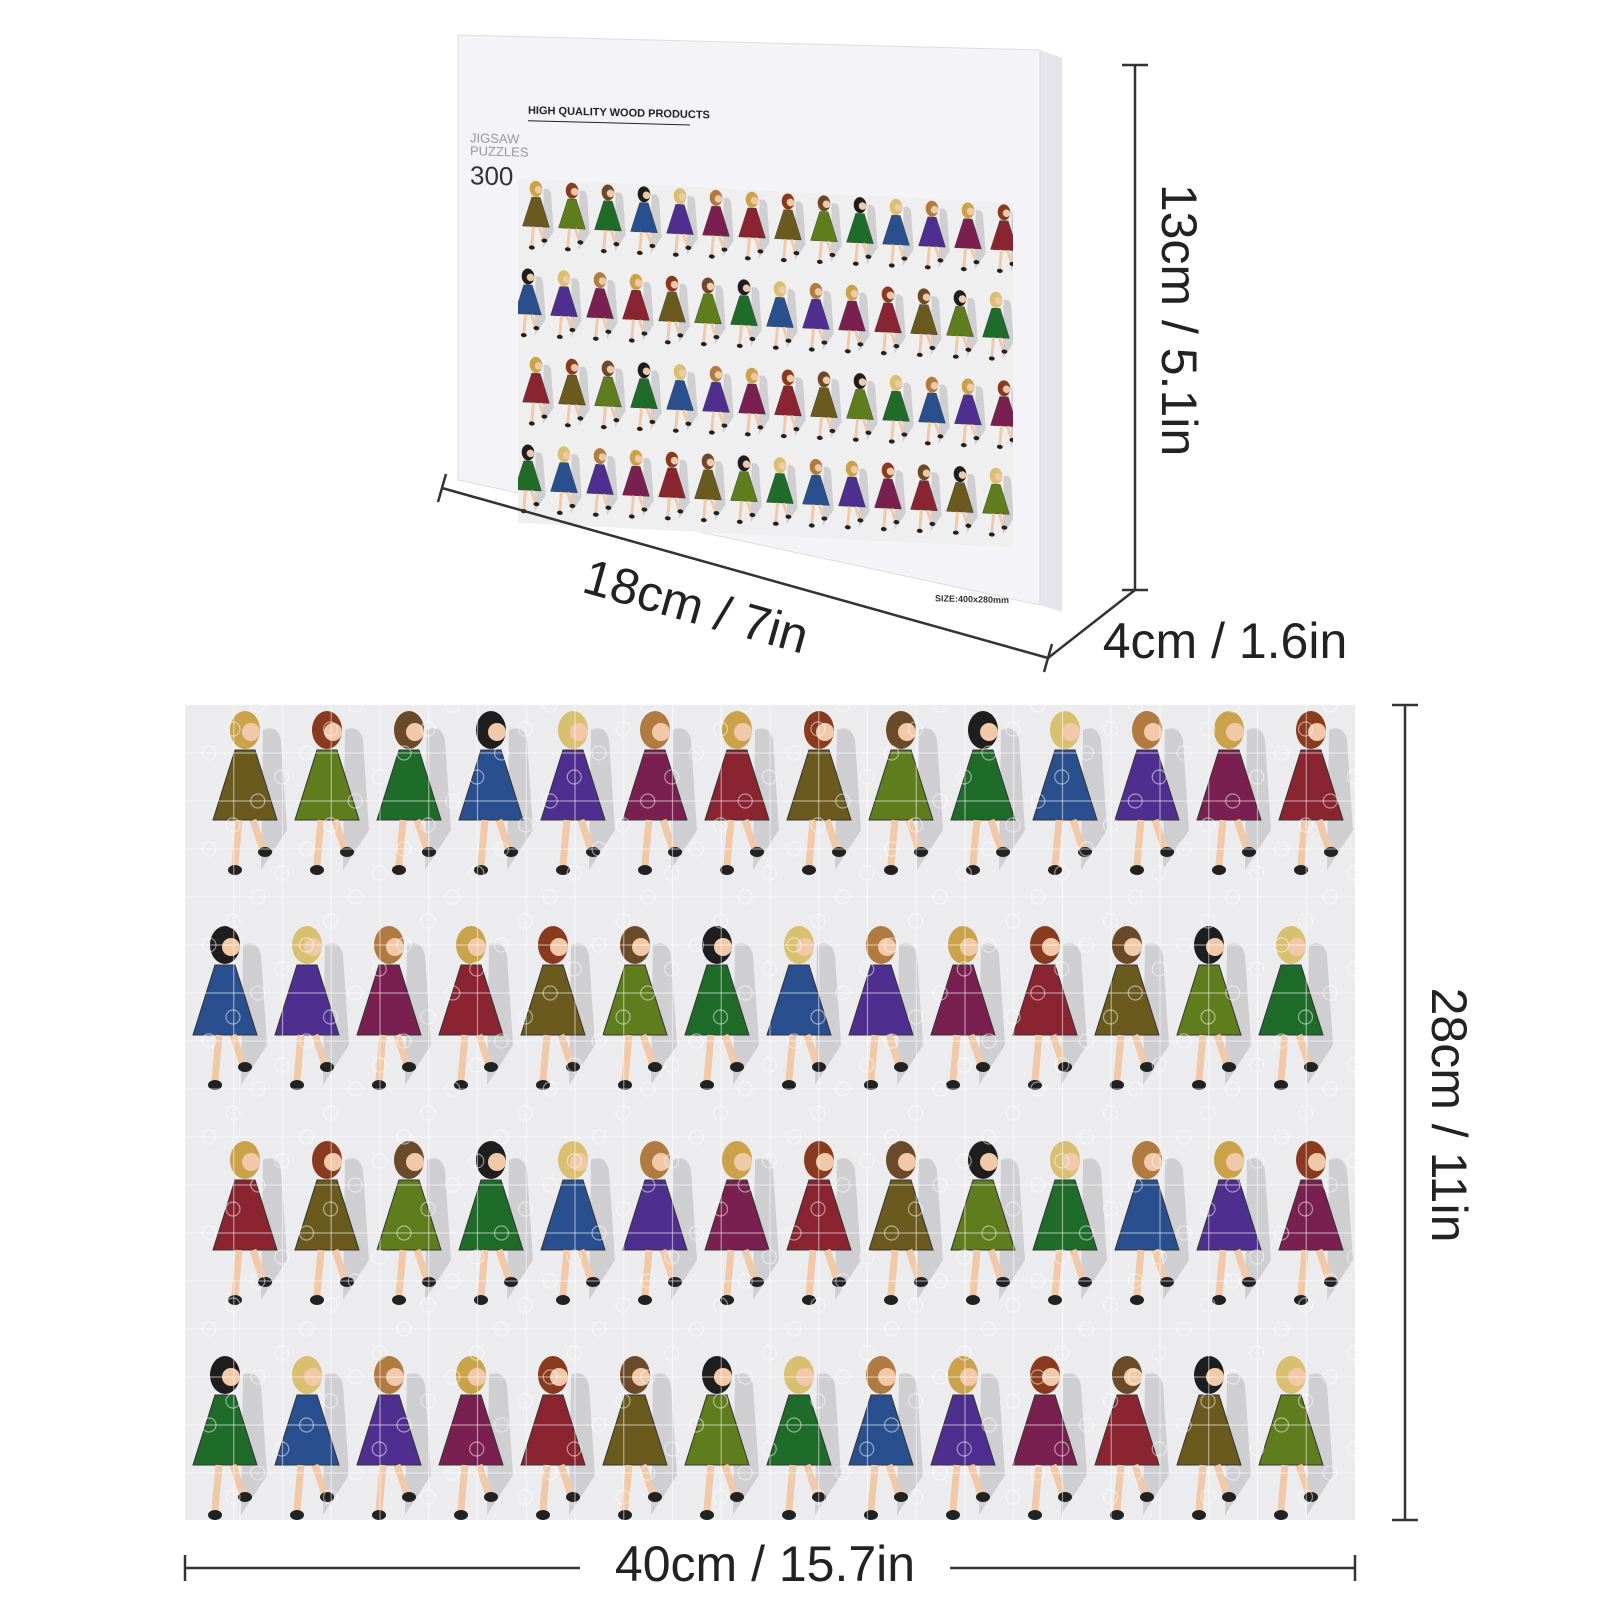  I want to click on box-width: 18cm / 7in, so click(695, 606).